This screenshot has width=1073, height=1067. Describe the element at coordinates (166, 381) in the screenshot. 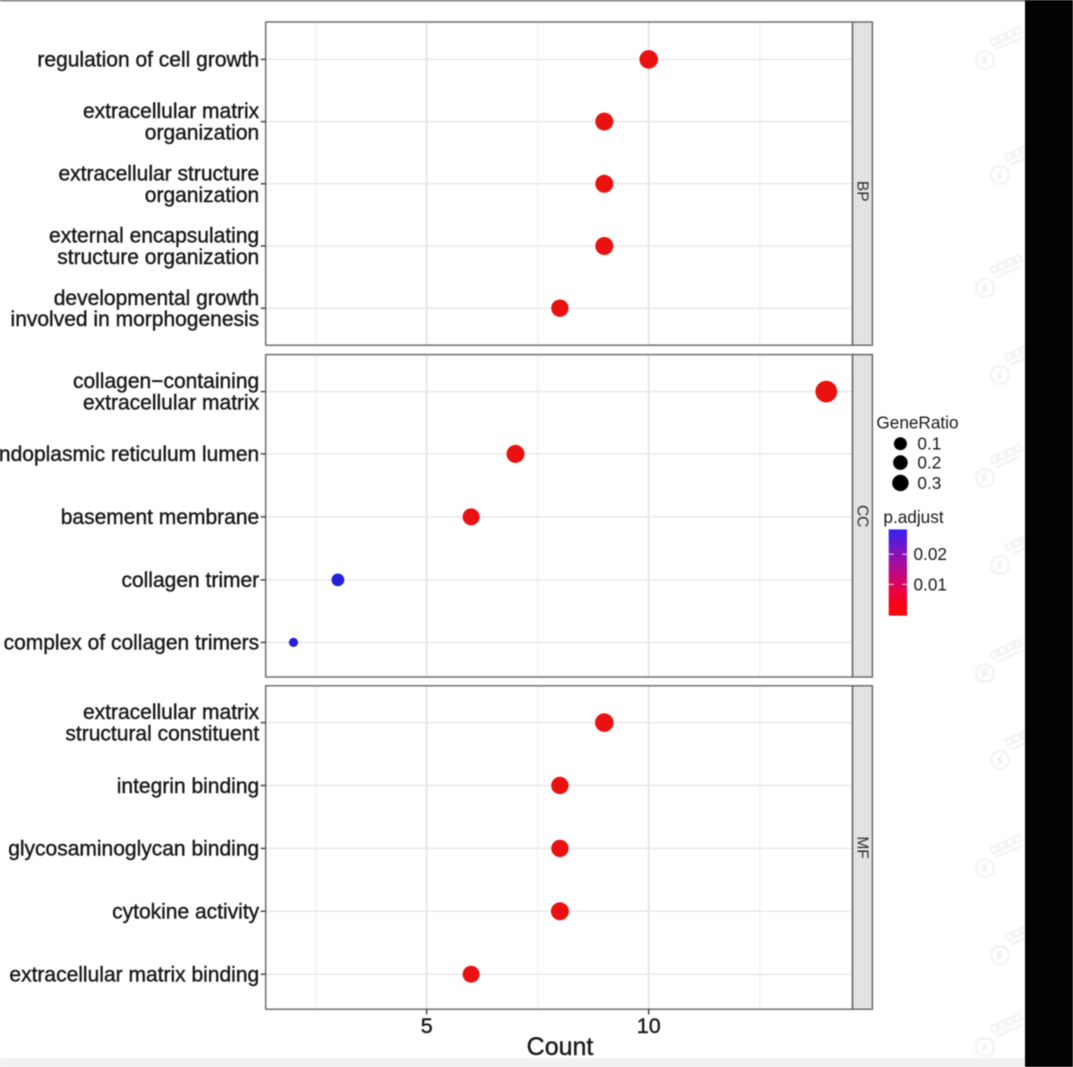

I see `svg-text: collagen−containing` at that location.